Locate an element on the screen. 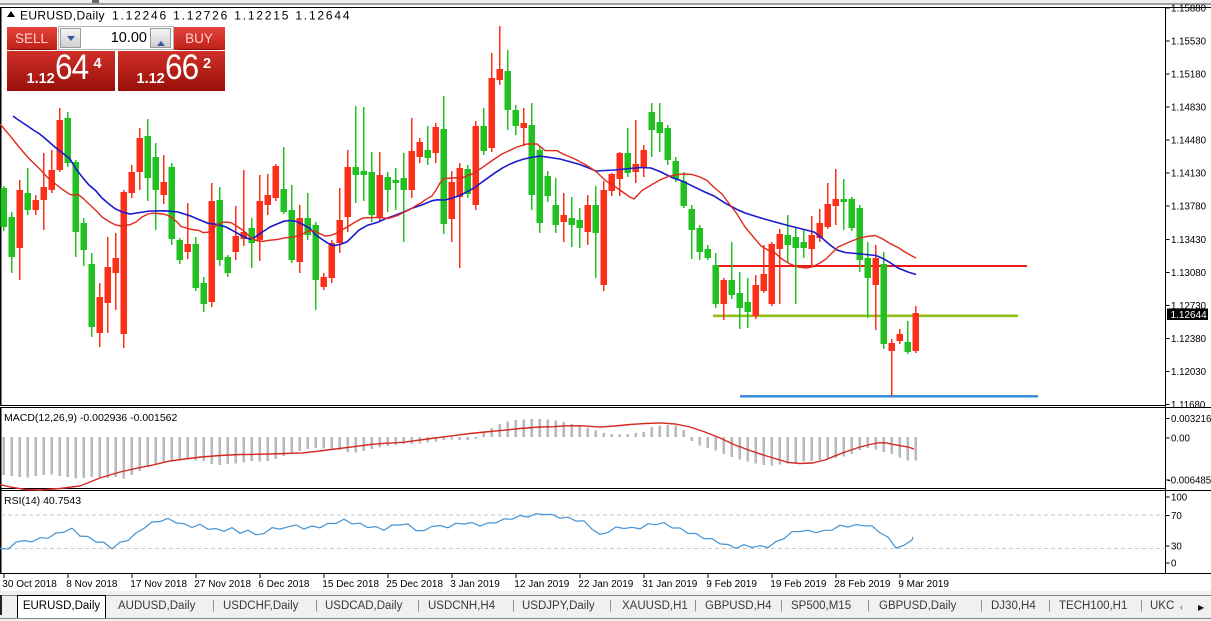 The image size is (1211, 621). svg-text: 1.12380 is located at coordinates (1189, 339).